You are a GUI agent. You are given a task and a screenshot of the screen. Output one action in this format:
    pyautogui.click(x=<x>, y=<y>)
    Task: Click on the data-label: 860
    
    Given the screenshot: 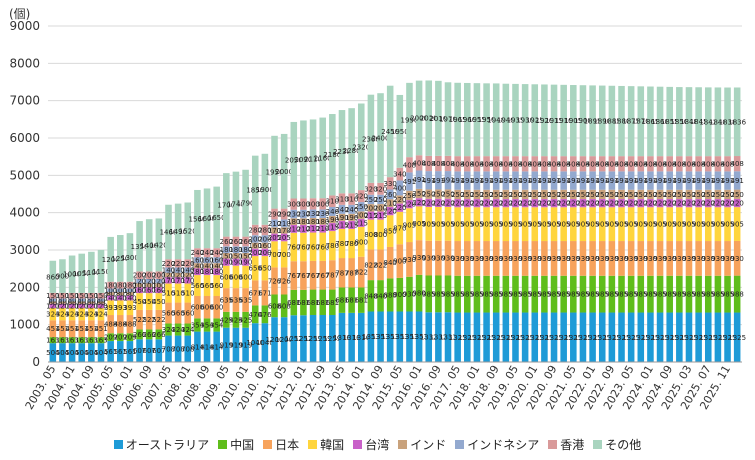 What is the action you would take?
    pyautogui.click(x=52, y=277)
    